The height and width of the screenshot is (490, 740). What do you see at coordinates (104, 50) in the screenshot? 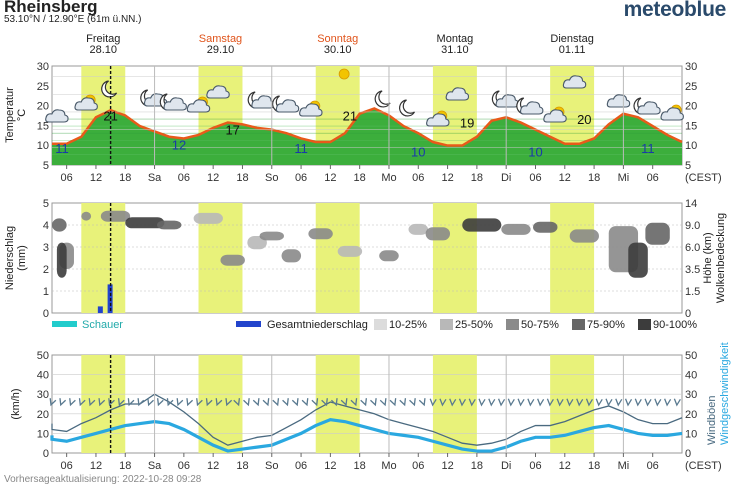
I see `day-date: 28.10` at bounding box center [104, 50].